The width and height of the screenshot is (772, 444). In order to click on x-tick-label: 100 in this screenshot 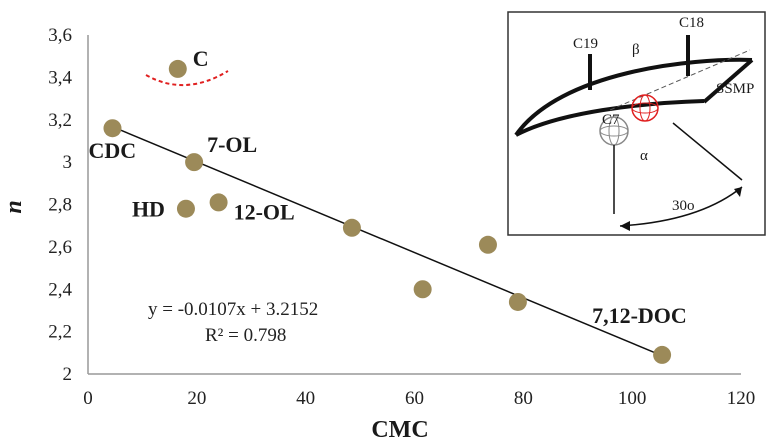, I will do `click(632, 398)`.